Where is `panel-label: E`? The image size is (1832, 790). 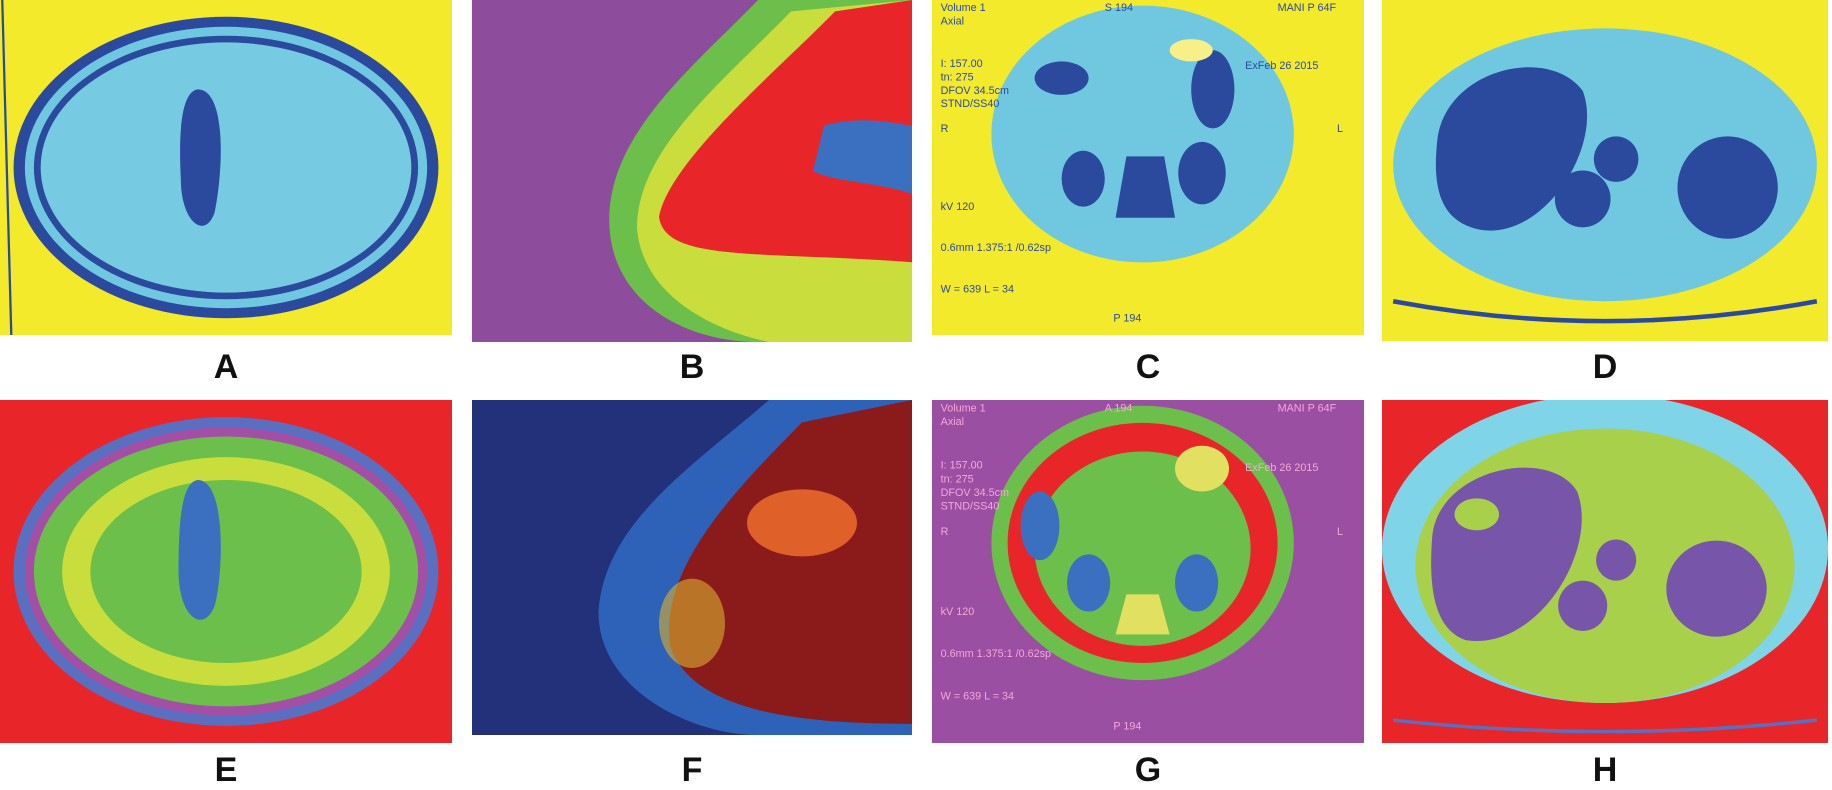
panel-label: E is located at coordinates (226, 770).